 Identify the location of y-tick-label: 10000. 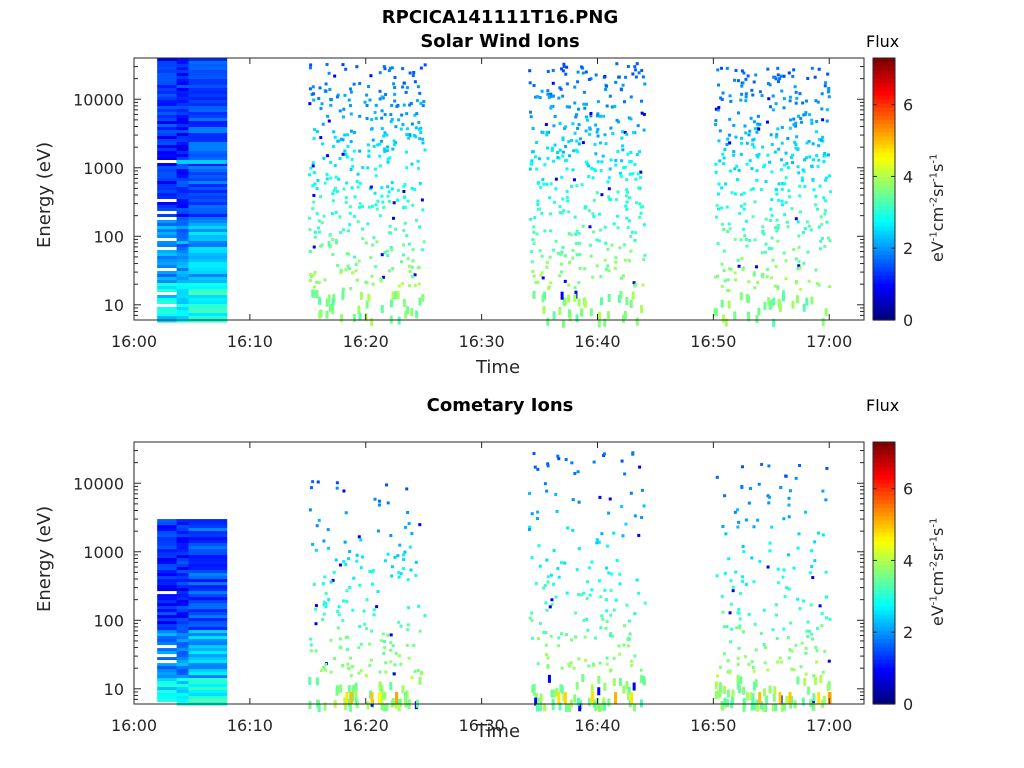
(98, 99).